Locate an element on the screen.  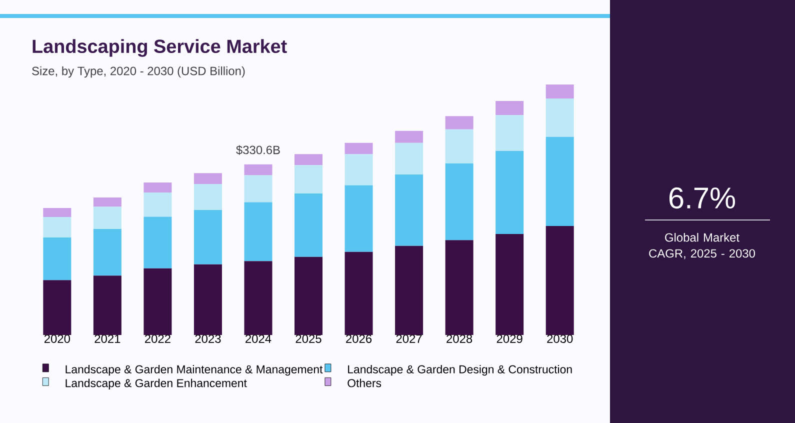
legend-label: Landscape & Garden Enhancement is located at coordinates (156, 384).